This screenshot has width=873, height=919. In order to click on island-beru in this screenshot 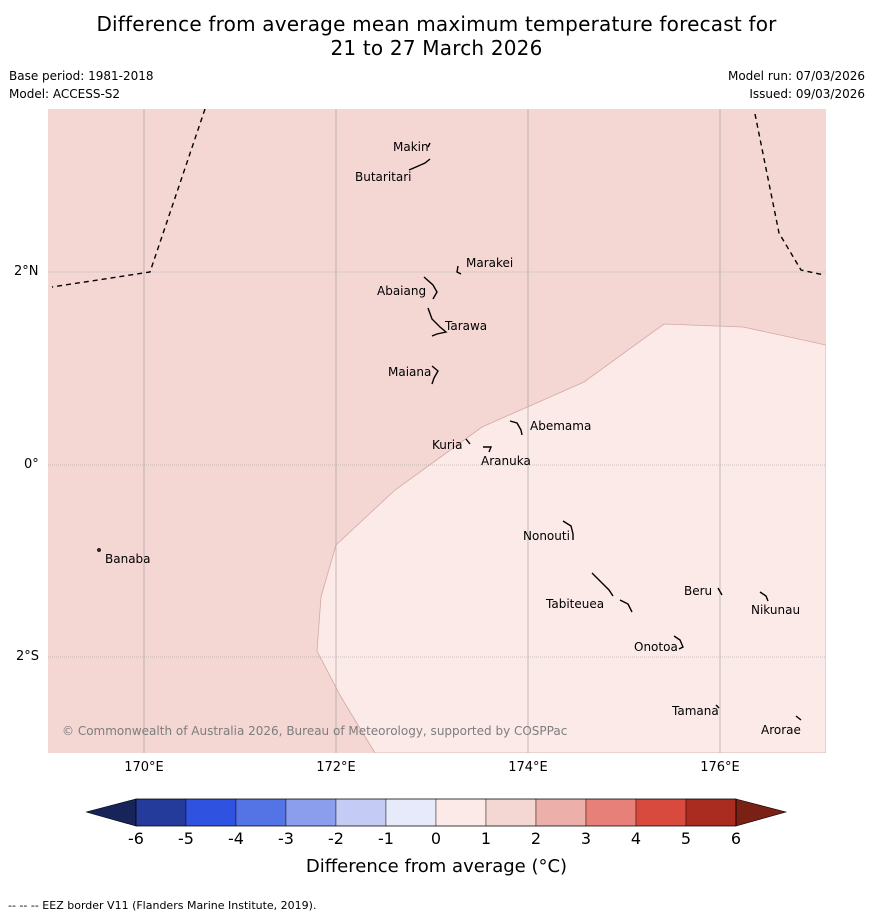, I will do `click(720, 591)`.